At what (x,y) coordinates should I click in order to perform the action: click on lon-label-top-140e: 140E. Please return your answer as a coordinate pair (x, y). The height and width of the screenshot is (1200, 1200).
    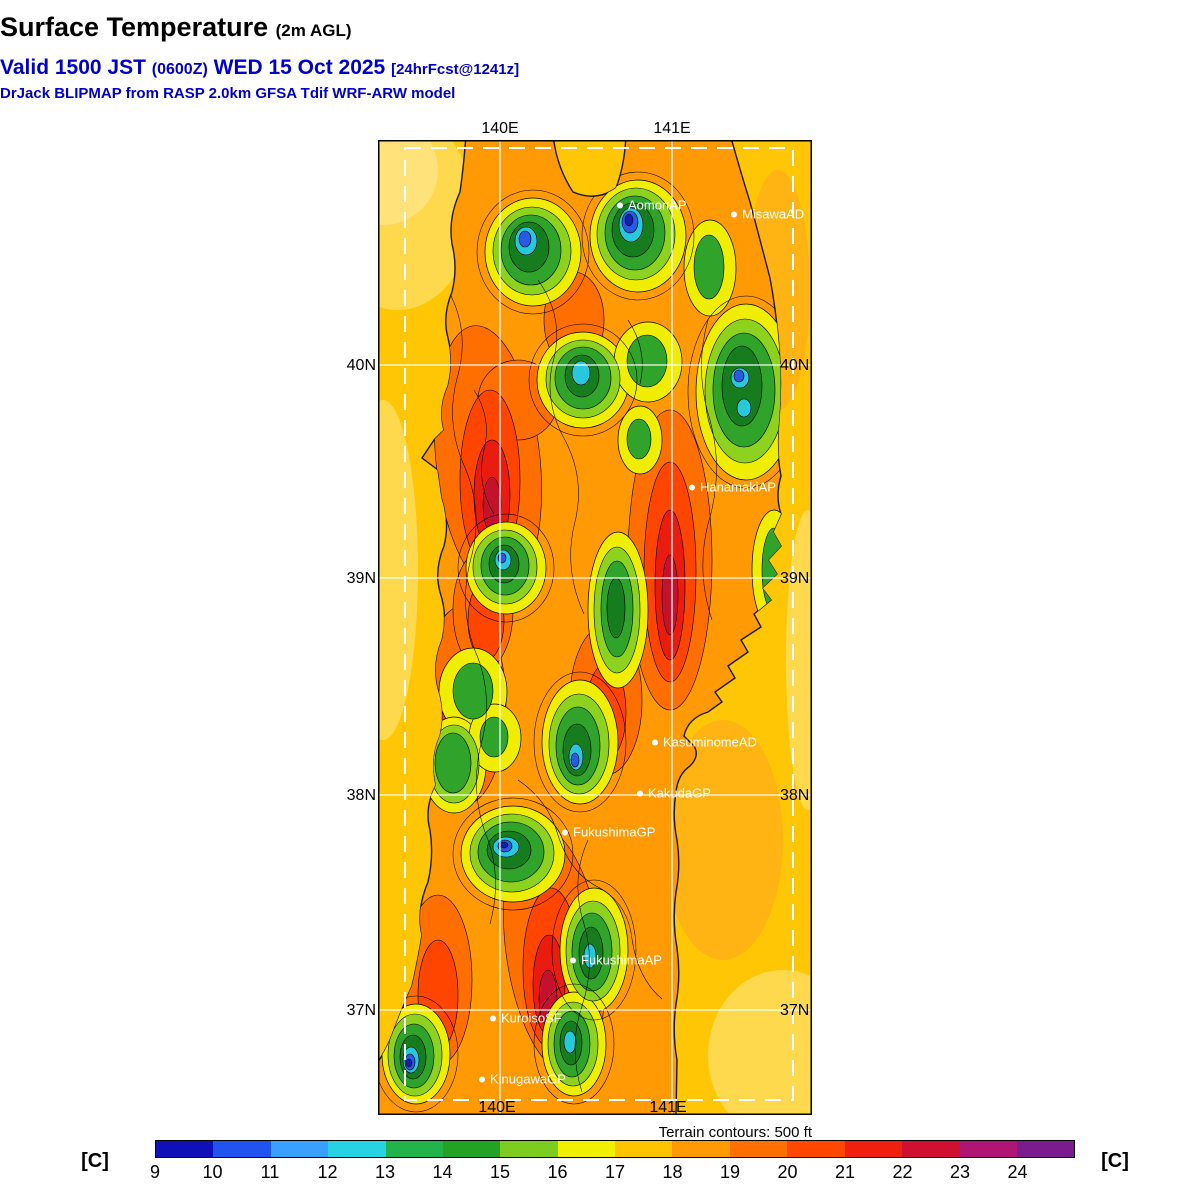
    Looking at the image, I should click on (500, 128).